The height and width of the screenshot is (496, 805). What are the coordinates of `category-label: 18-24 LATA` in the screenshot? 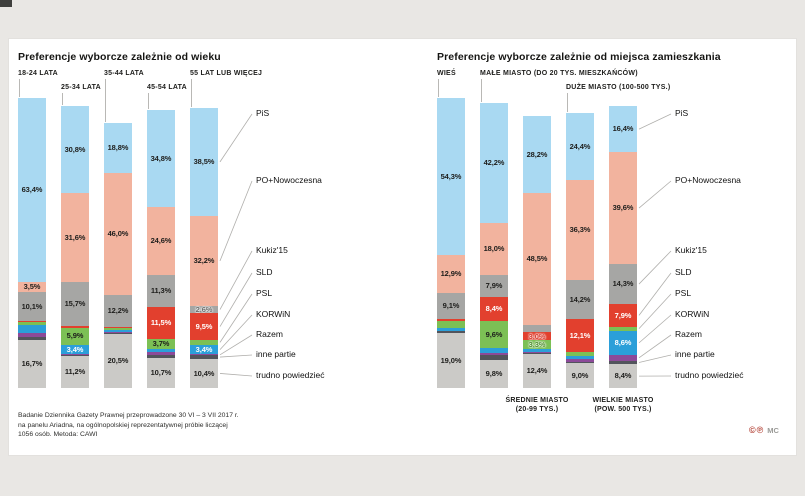 It's located at (38, 73).